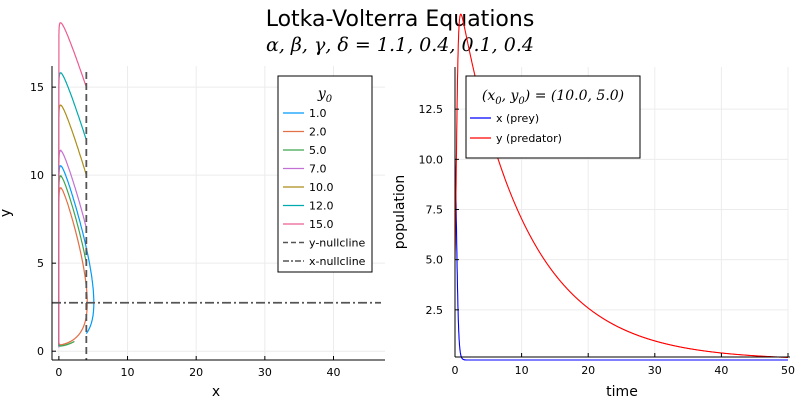  What do you see at coordinates (435, 209) in the screenshot?
I see `time-y-tick-label: 7.5` at bounding box center [435, 209].